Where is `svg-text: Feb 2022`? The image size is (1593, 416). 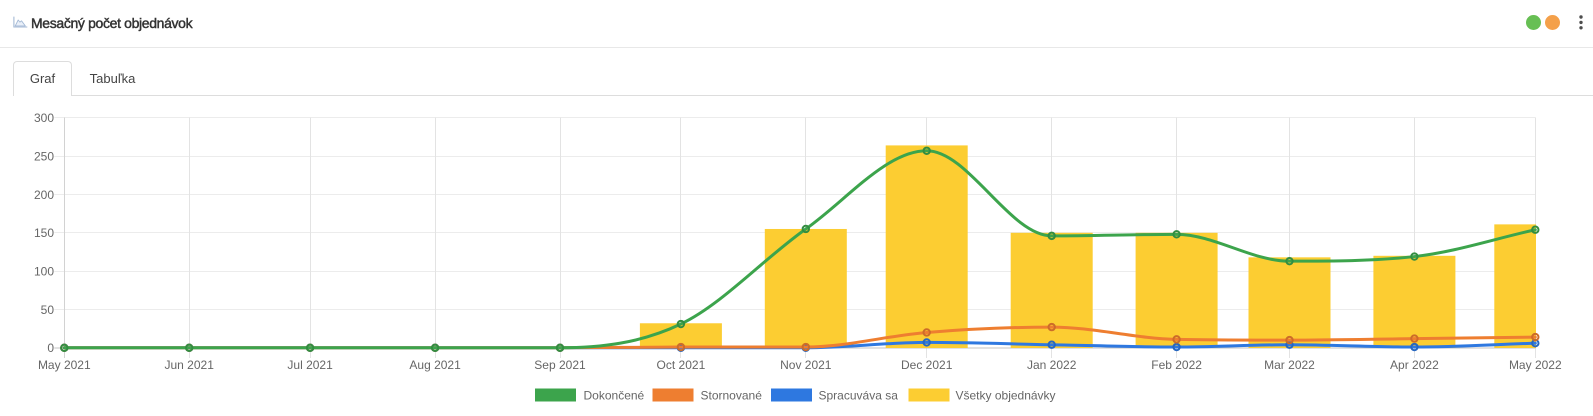
svg-text: Feb 2022 is located at coordinates (1176, 365).